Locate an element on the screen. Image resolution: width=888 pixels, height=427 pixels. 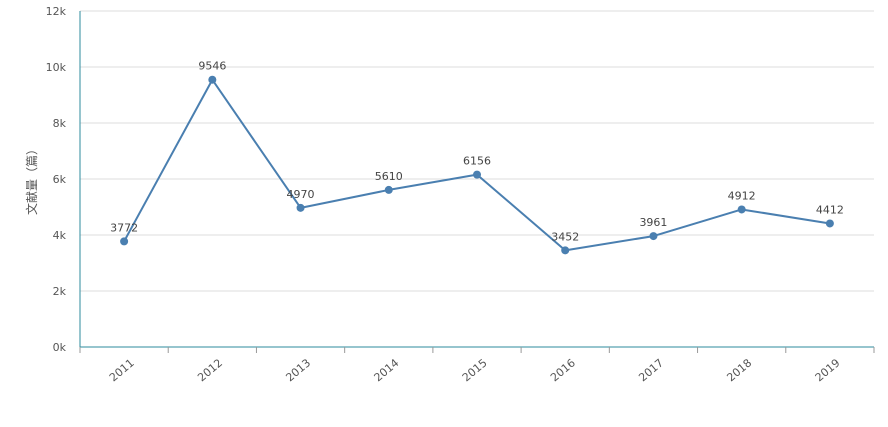
x-tick-label: 2014 is located at coordinates (387, 370).